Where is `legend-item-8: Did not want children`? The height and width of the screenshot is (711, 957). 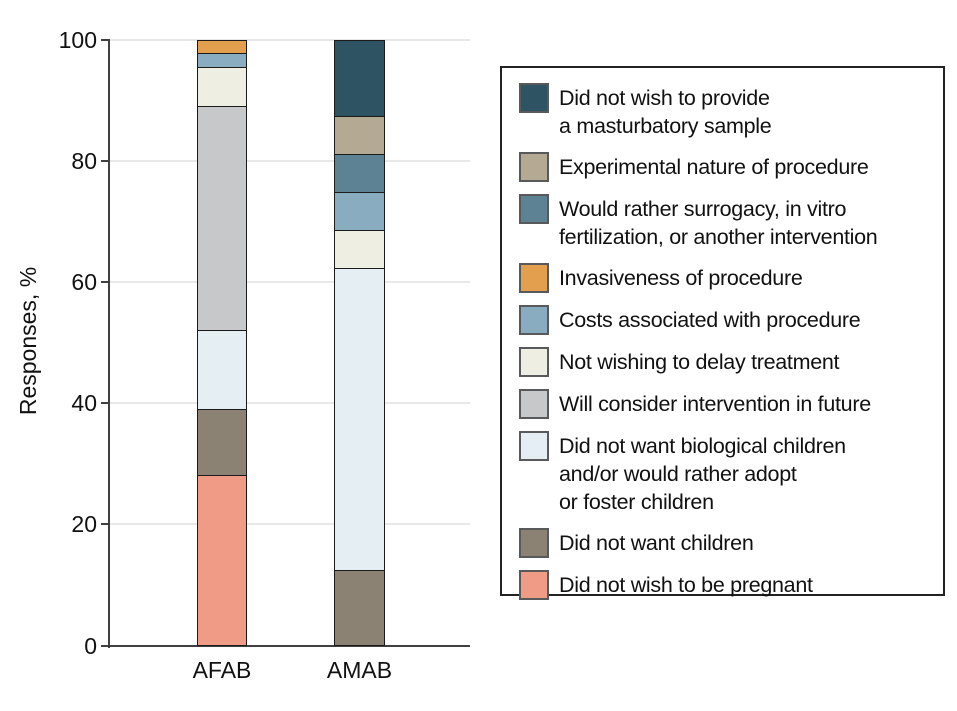 legend-item-8: Did not want children is located at coordinates (728, 543).